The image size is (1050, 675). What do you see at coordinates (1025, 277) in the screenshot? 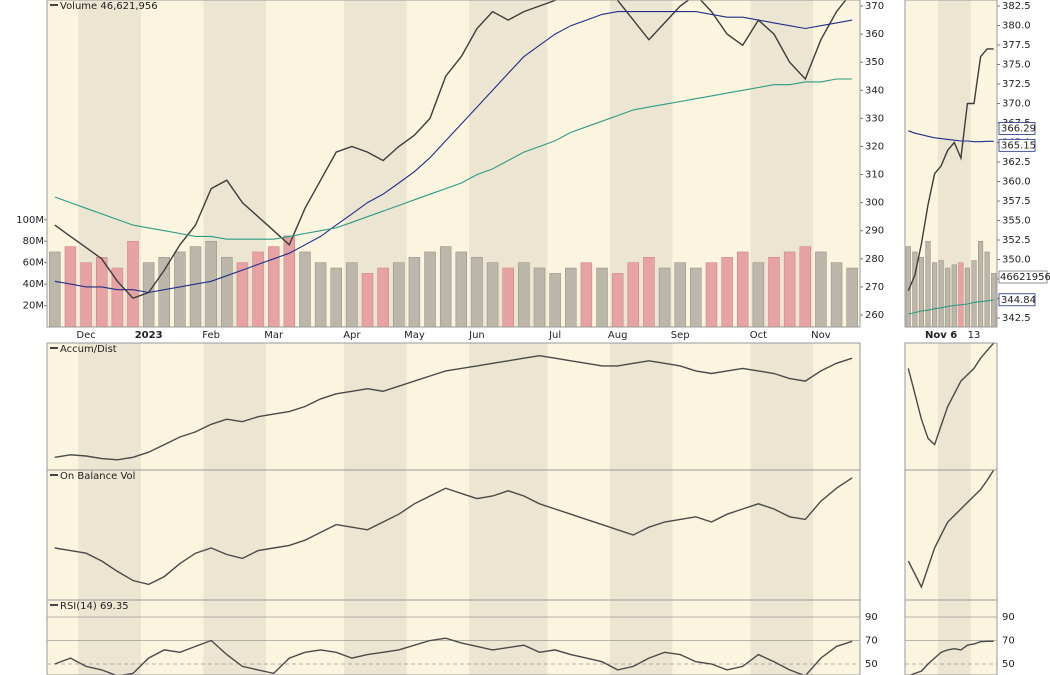
I see `last-value-label: 46621956` at bounding box center [1025, 277].